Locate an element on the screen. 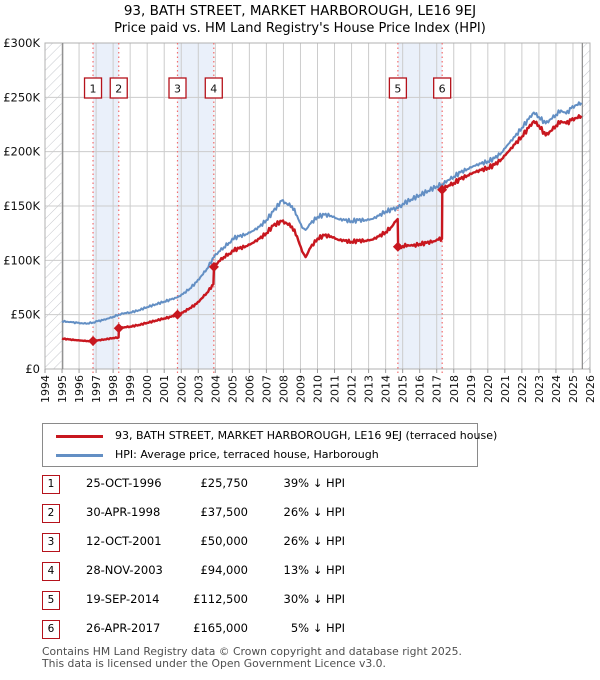  transaction-hpi-delta: 13% ↓ HPI is located at coordinates (314, 570).